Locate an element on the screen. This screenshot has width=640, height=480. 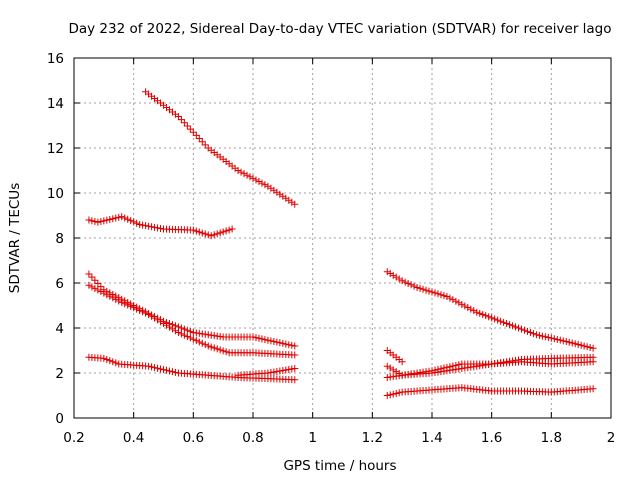
y-tick-label: 4 is located at coordinates (59, 329).